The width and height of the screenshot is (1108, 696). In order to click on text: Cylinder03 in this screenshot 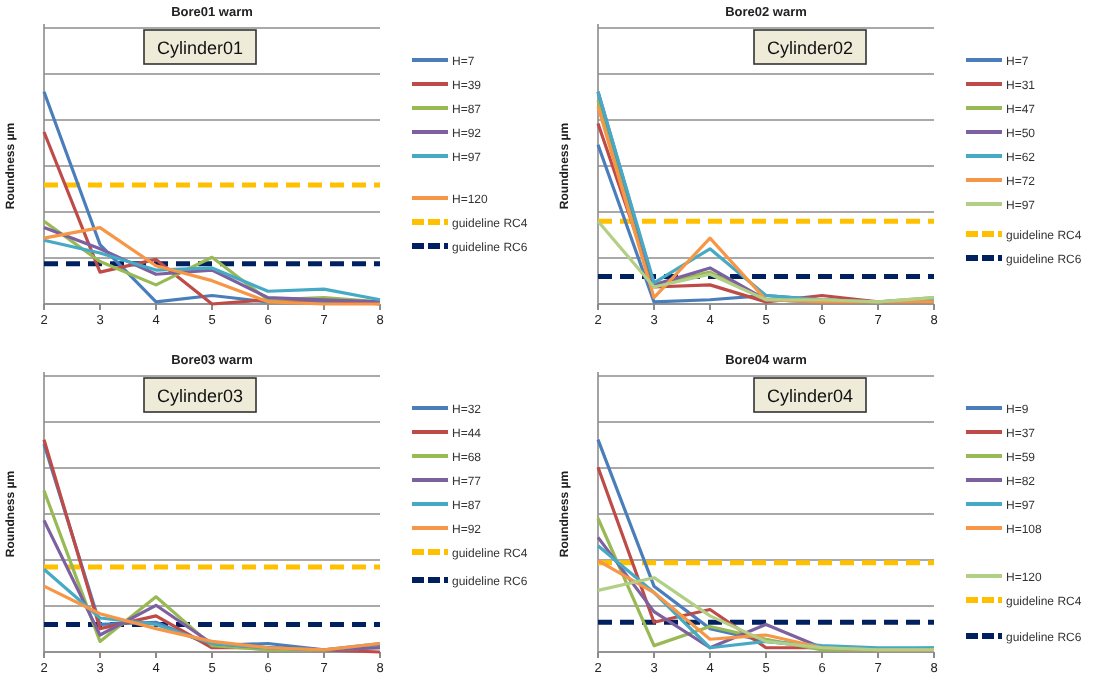, I will do `click(200, 396)`.